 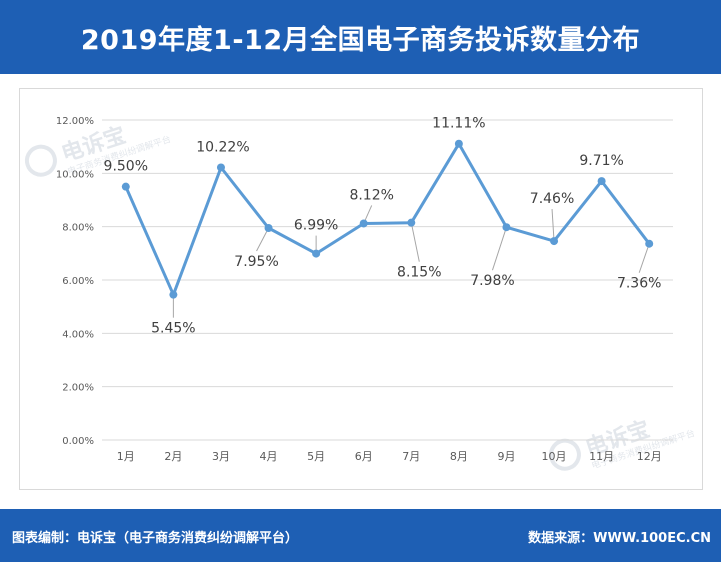 I want to click on page-title: 2019年度1-12月全国电子商务投诉数量分布, so click(x=360, y=40).